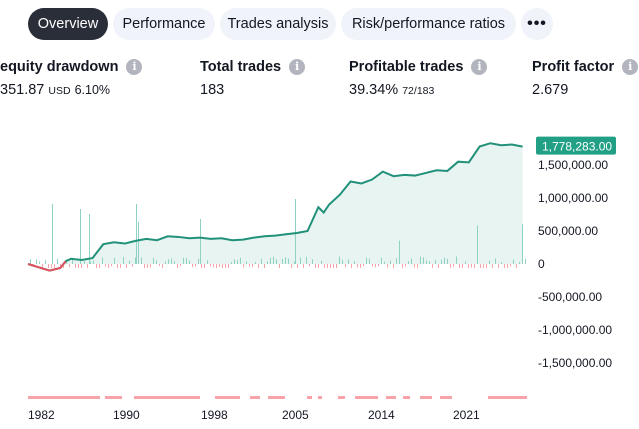 Image resolution: width=639 pixels, height=429 pixels. What do you see at coordinates (541, 264) in the screenshot?
I see `y-tick-label: 0` at bounding box center [541, 264].